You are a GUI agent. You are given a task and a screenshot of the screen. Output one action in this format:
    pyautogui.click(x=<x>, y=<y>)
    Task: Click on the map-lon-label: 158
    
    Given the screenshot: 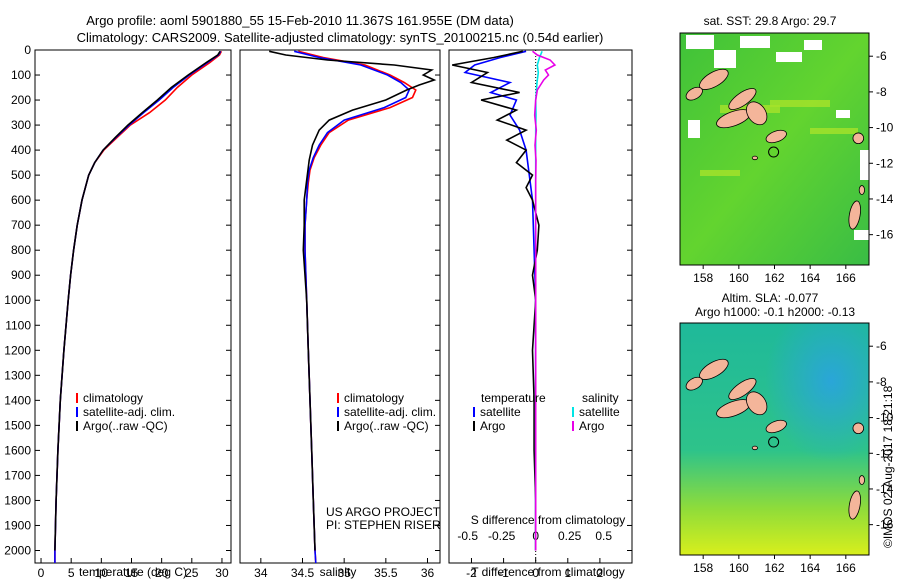 What is the action you would take?
    pyautogui.click(x=703, y=278)
    